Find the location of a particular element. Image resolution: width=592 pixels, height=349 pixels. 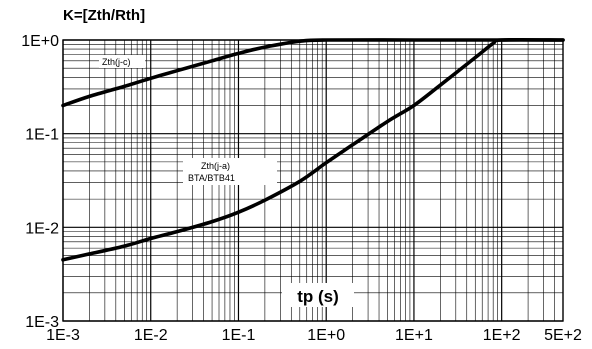

chart-title: K=[Zth/Rth] is located at coordinates (104, 15).